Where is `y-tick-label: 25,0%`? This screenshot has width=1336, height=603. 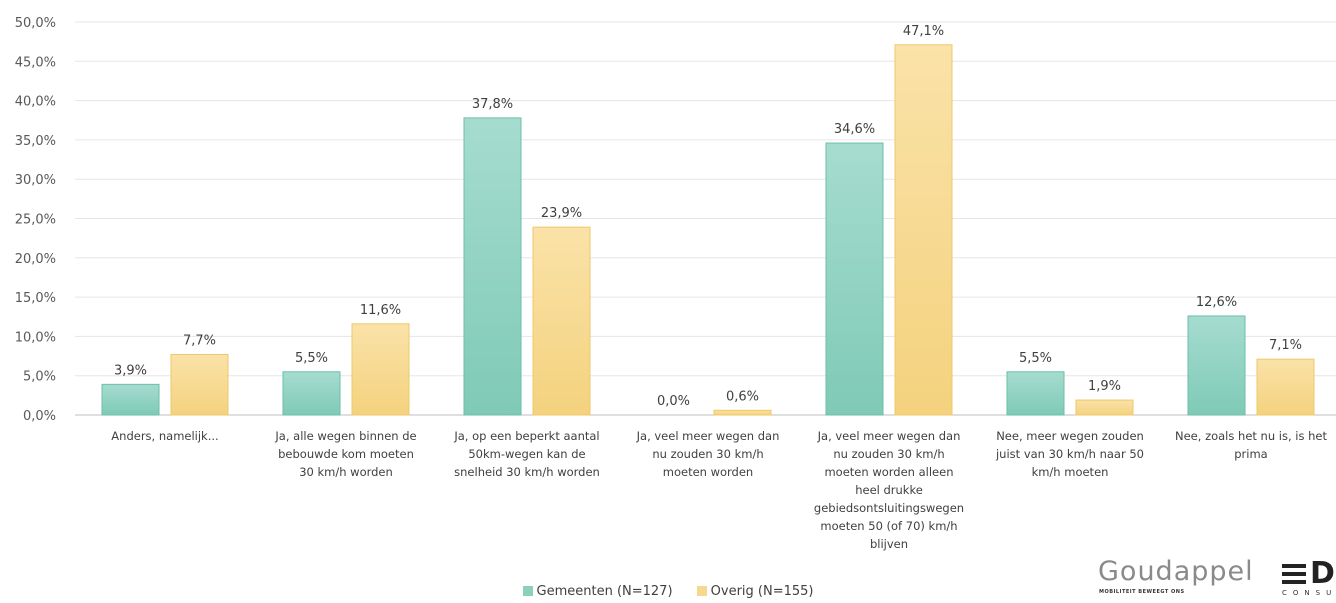
y-tick-label: 25,0% is located at coordinates (35, 220).